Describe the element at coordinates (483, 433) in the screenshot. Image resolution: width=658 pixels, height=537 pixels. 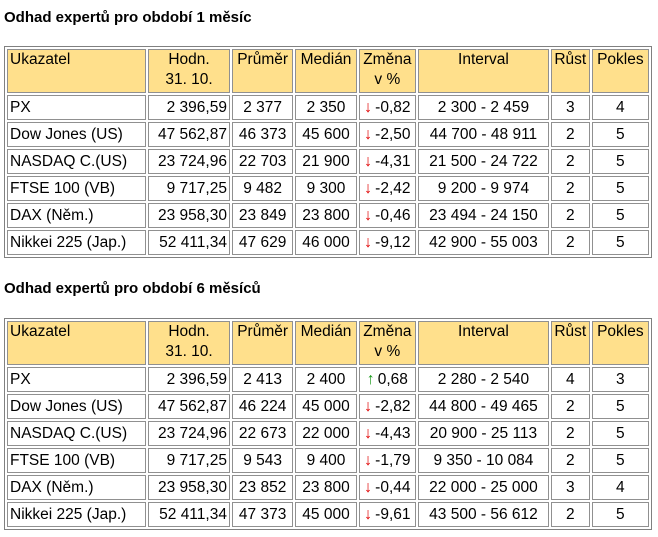
I see `cell-interval: 20 900 - 25 113` at that location.